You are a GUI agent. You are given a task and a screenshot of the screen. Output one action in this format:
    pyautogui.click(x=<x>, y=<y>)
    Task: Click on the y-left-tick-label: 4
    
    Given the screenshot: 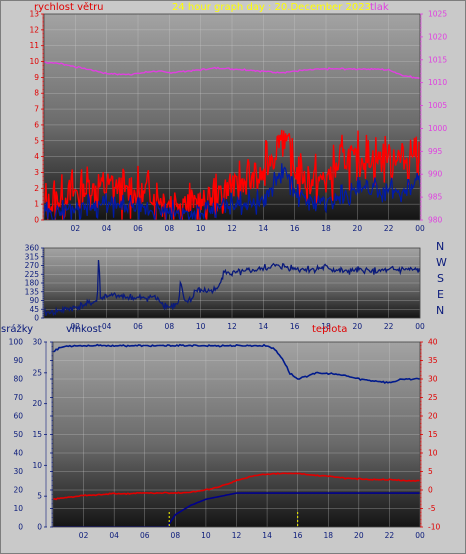 What is the action you would take?
    pyautogui.click(x=36, y=156)
    